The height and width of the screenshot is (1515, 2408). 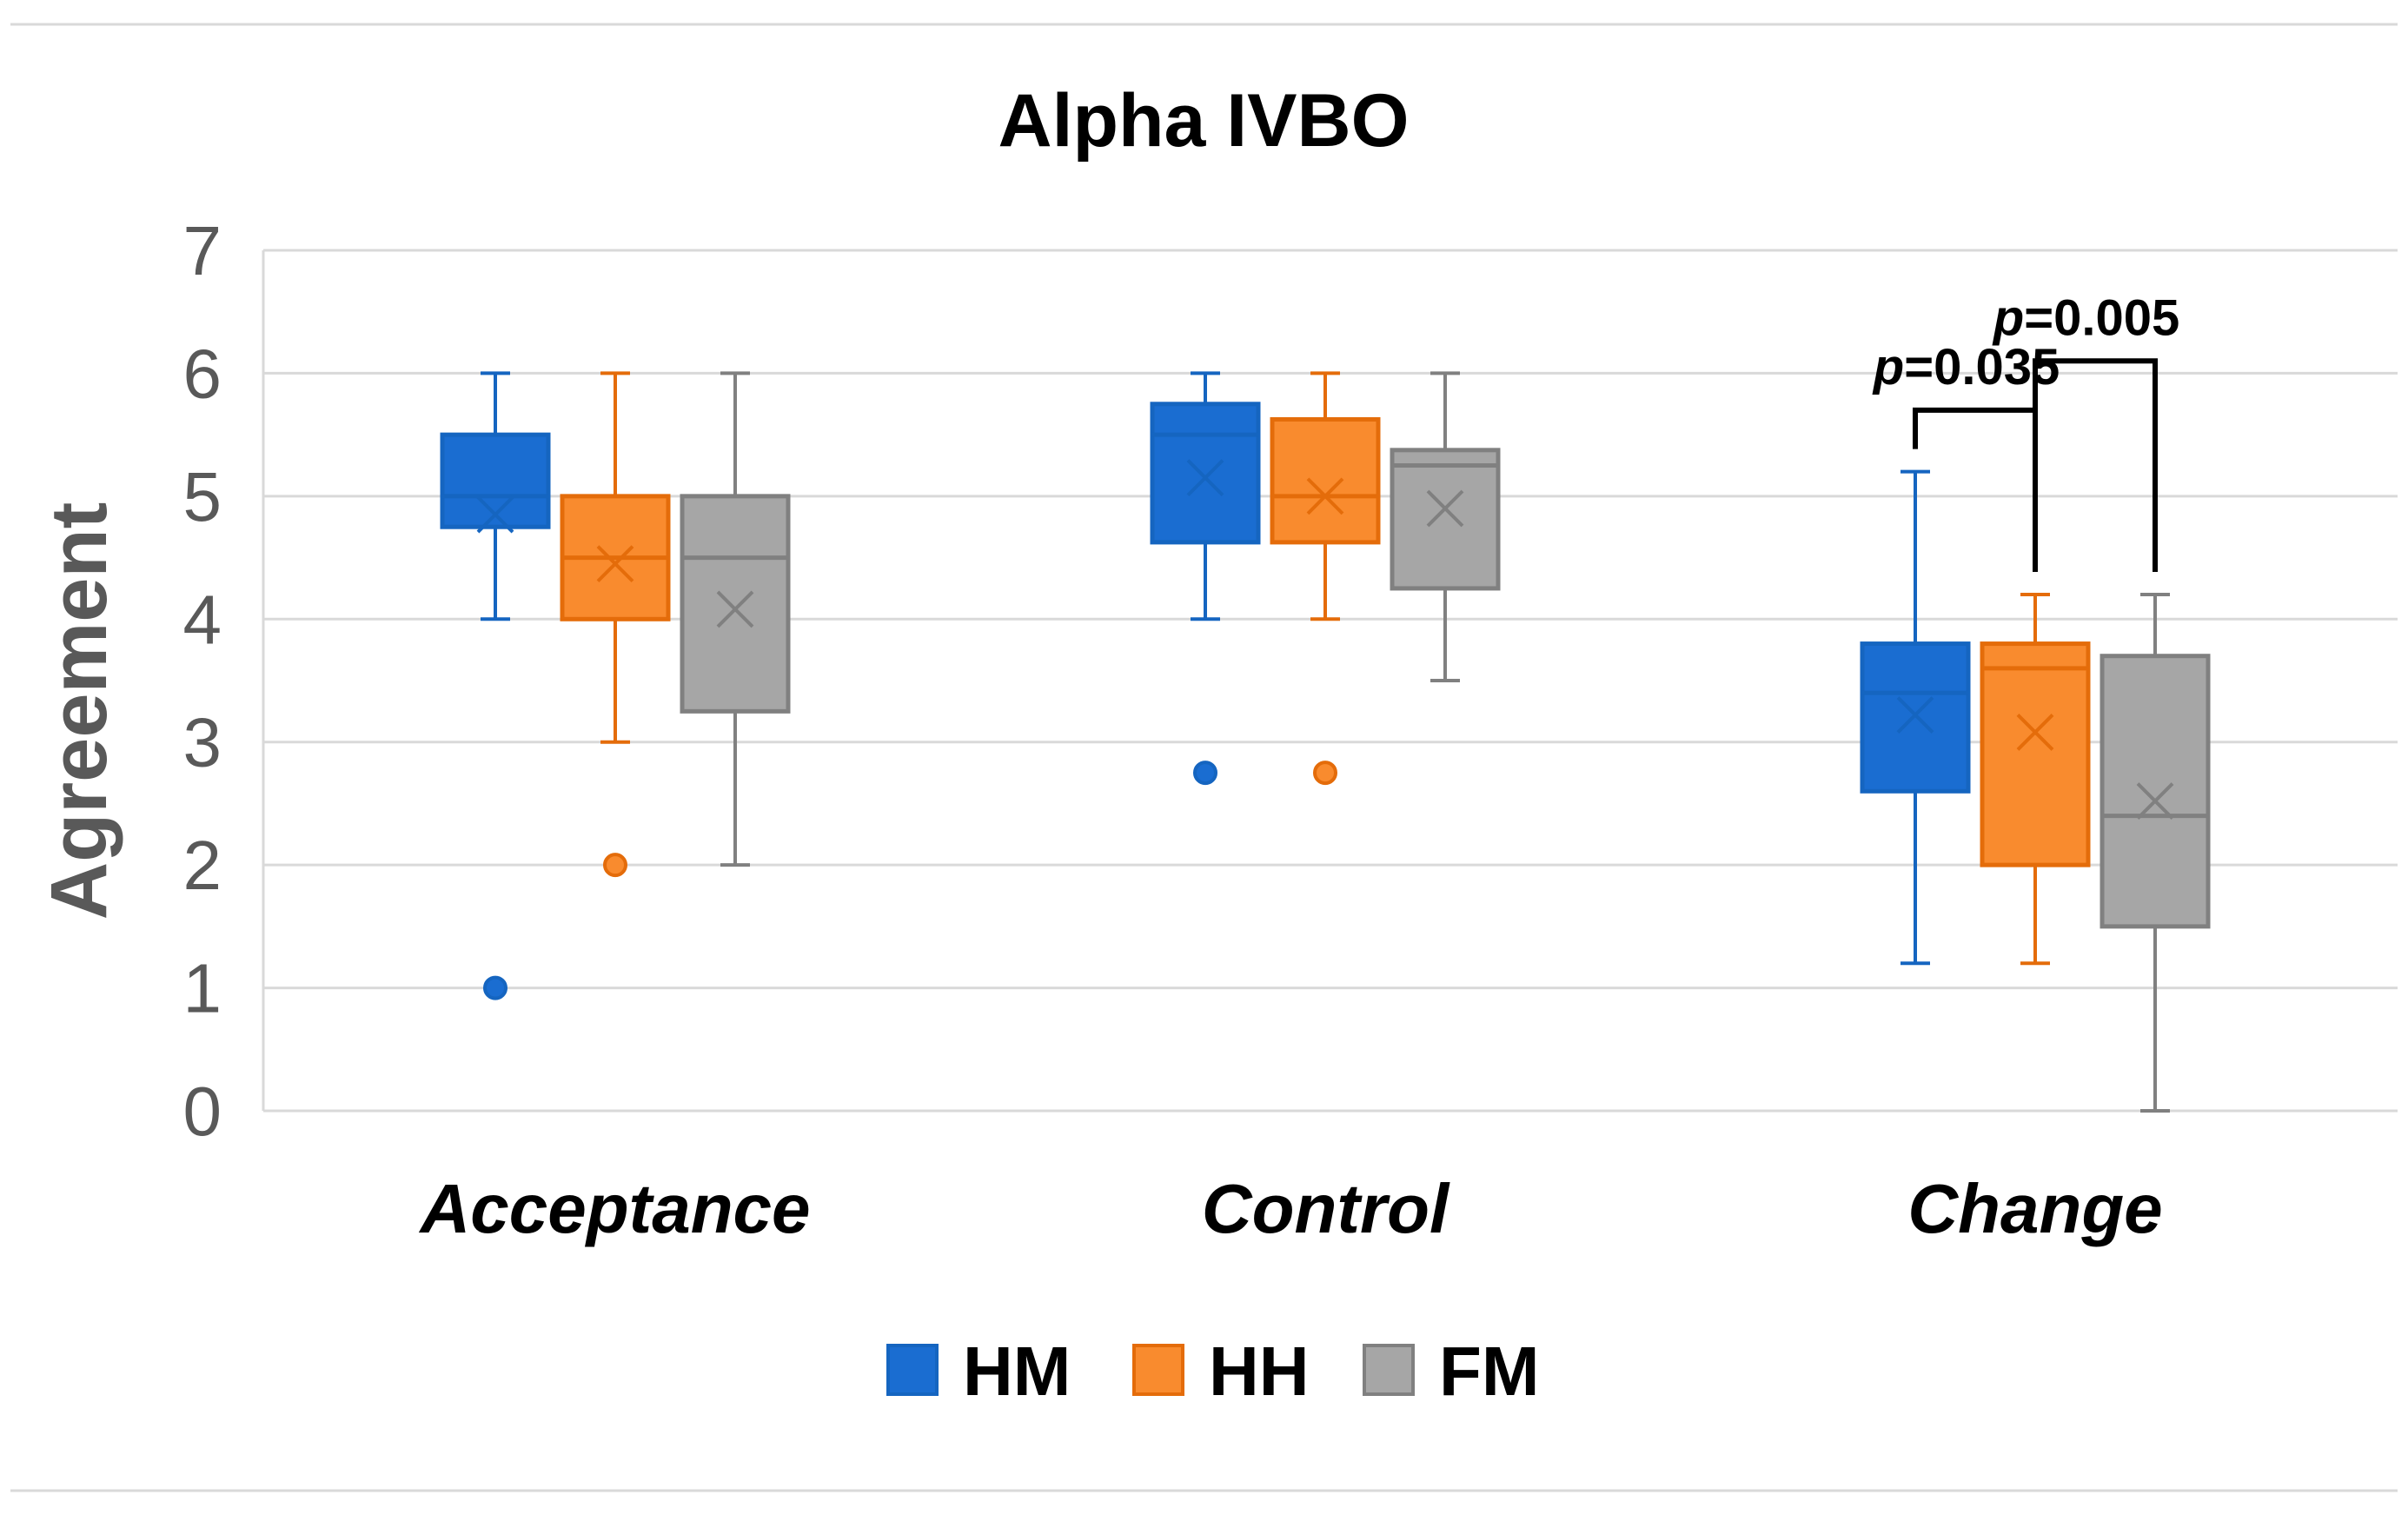 I want to click on y-tick-label-6: 6, so click(x=202, y=373).